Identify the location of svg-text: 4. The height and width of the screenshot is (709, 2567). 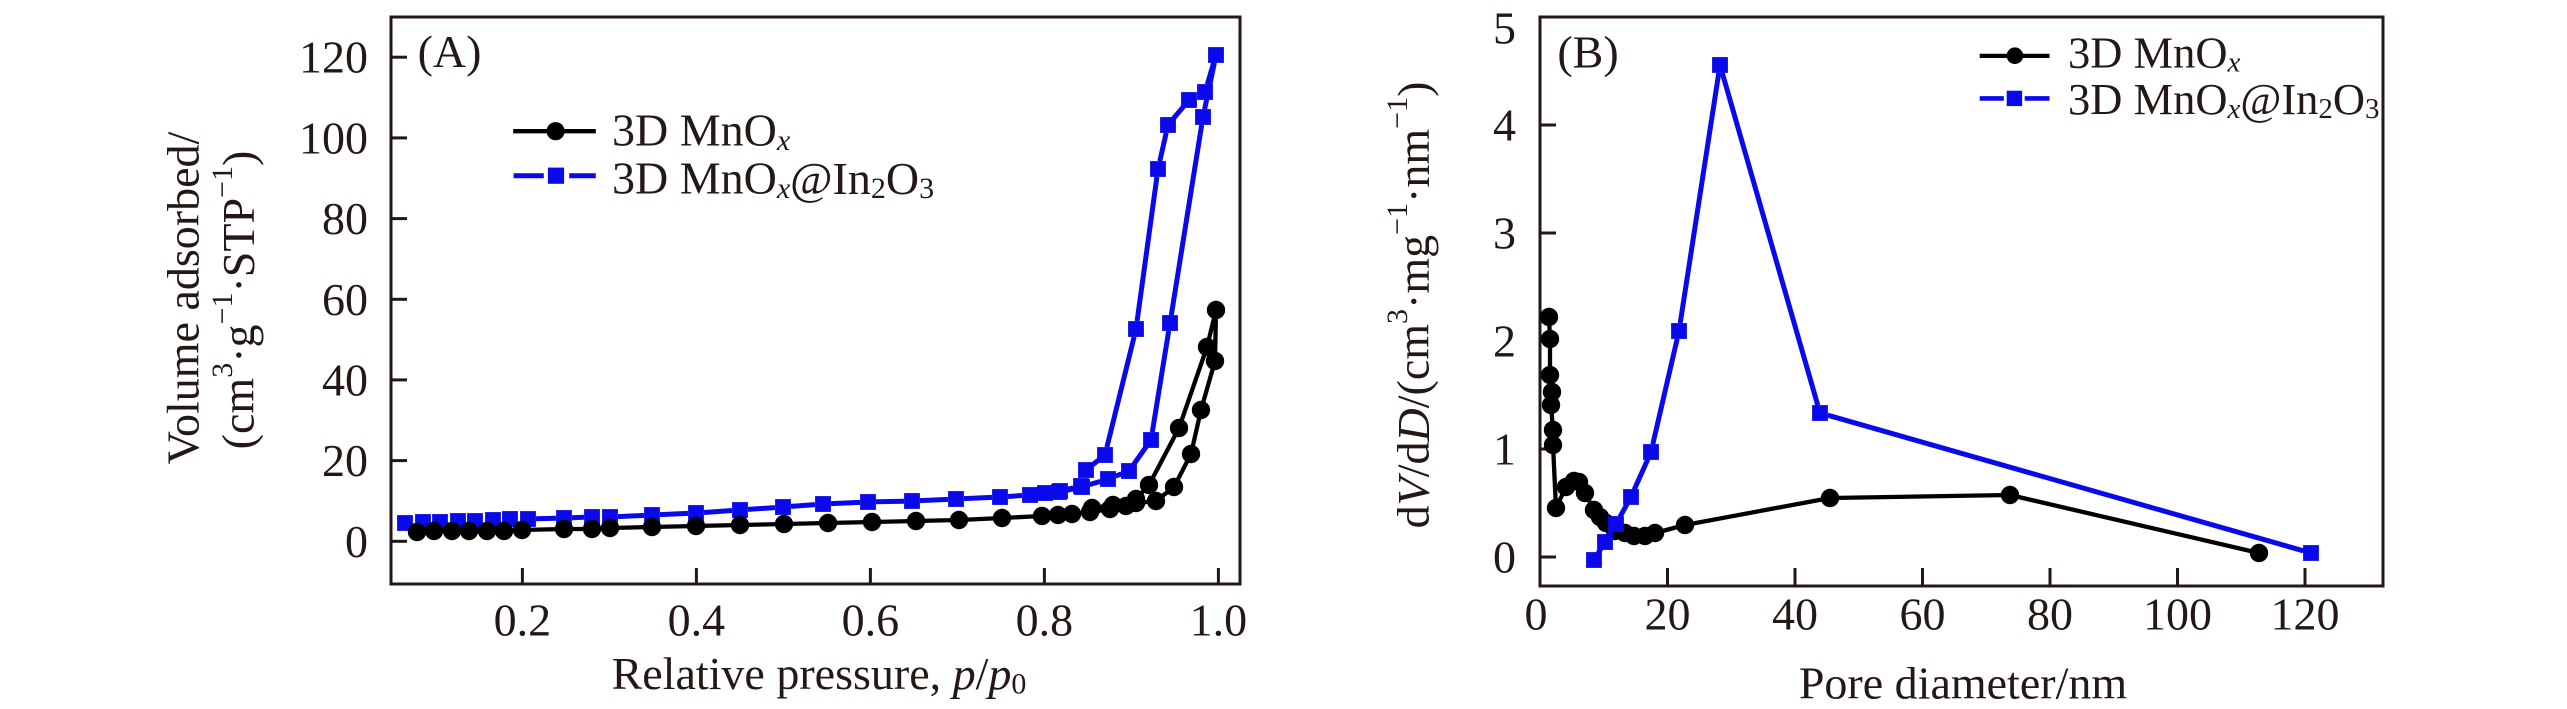
(1504, 125).